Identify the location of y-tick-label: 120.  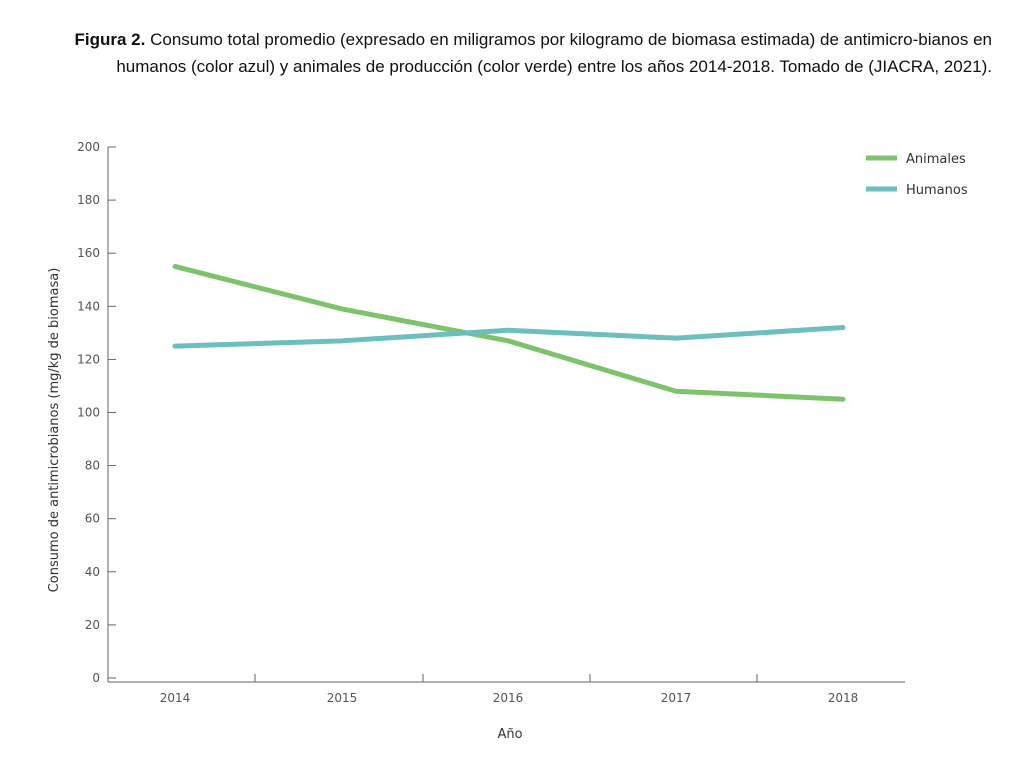
(88, 359).